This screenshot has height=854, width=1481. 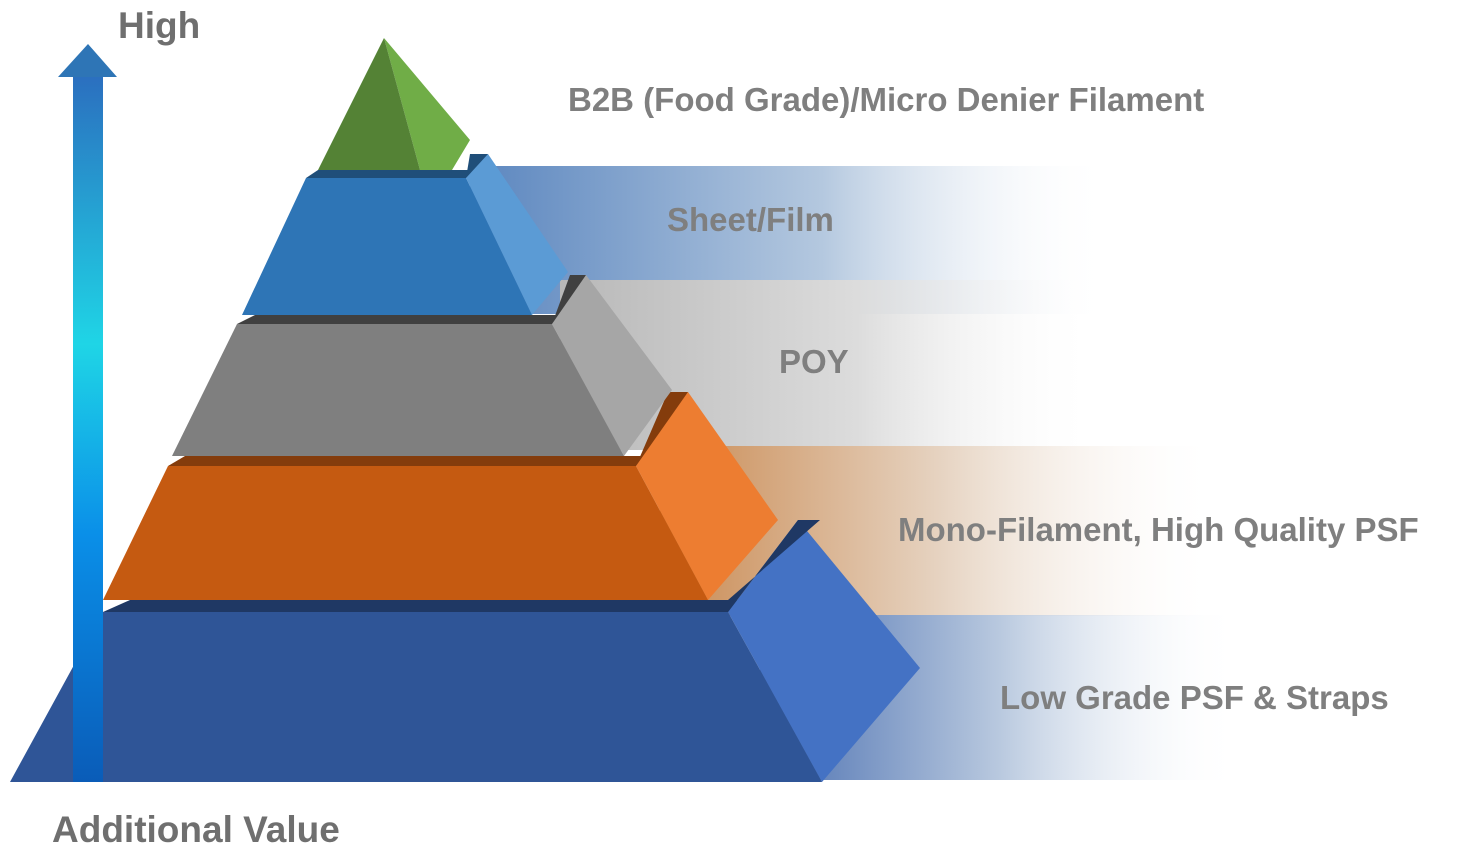 What do you see at coordinates (886, 99) in the screenshot?
I see `tier-label-b2b: B2B (Food Grade)/Micro Denier Filament` at bounding box center [886, 99].